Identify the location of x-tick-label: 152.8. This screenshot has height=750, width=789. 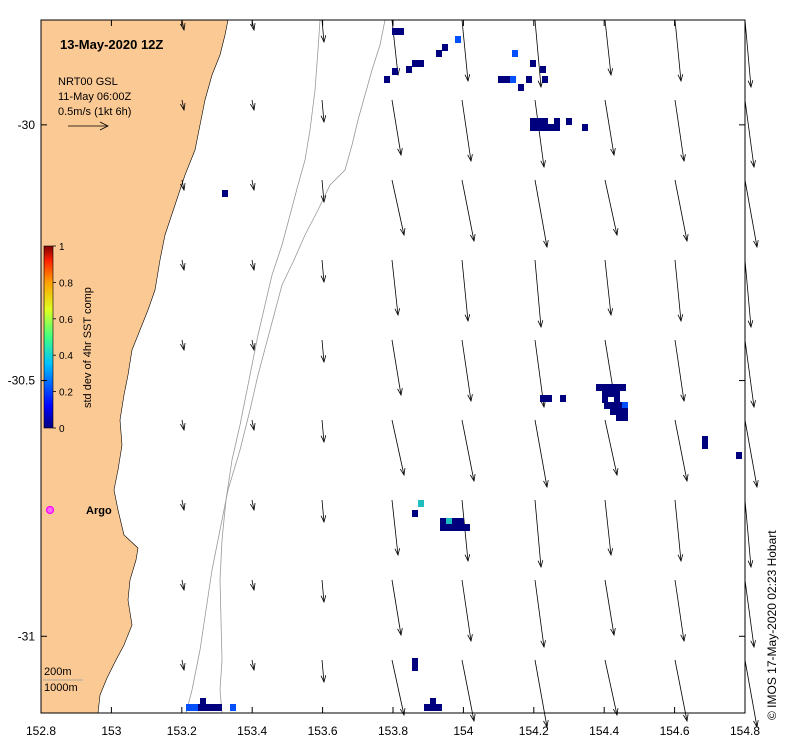
(41, 731).